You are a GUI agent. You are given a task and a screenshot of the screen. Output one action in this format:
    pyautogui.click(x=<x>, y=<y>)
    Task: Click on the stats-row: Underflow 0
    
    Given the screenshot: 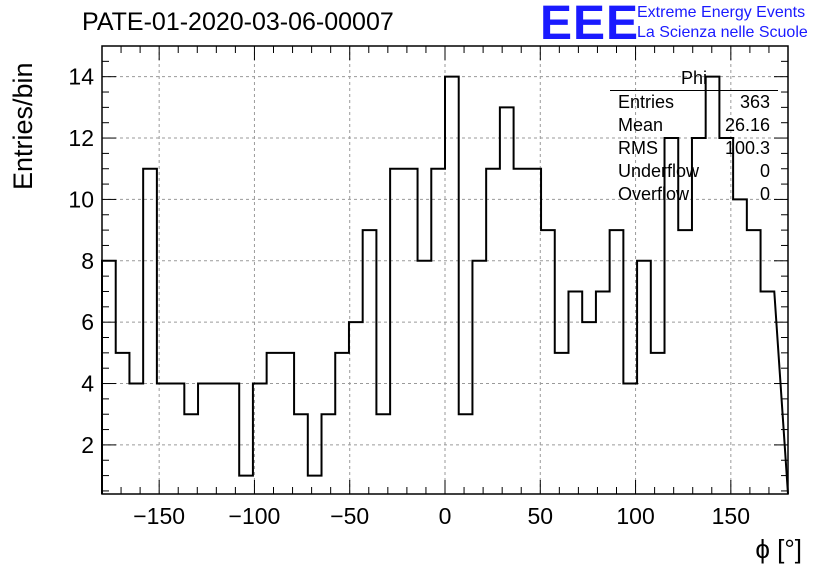 What is the action you would take?
    pyautogui.click(x=694, y=171)
    